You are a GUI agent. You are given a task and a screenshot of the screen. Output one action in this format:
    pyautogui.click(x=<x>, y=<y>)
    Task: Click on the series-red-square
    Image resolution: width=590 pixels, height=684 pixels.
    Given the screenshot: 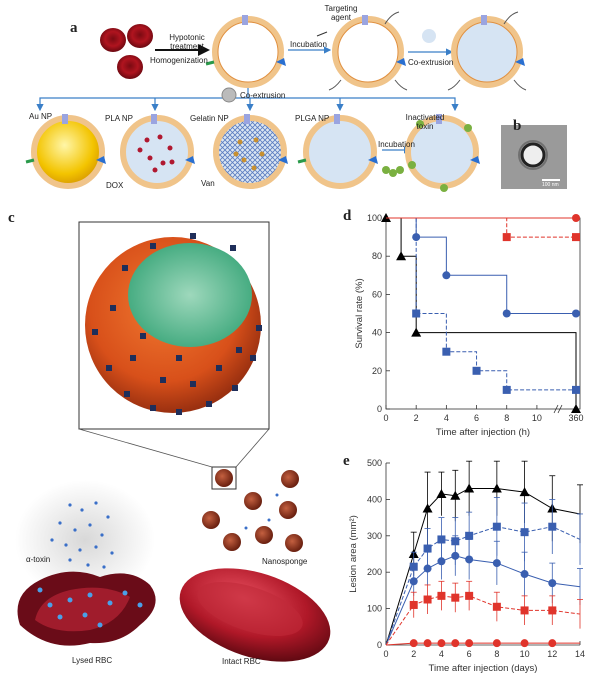 What is the action you would take?
    pyautogui.click(x=483, y=229)
    